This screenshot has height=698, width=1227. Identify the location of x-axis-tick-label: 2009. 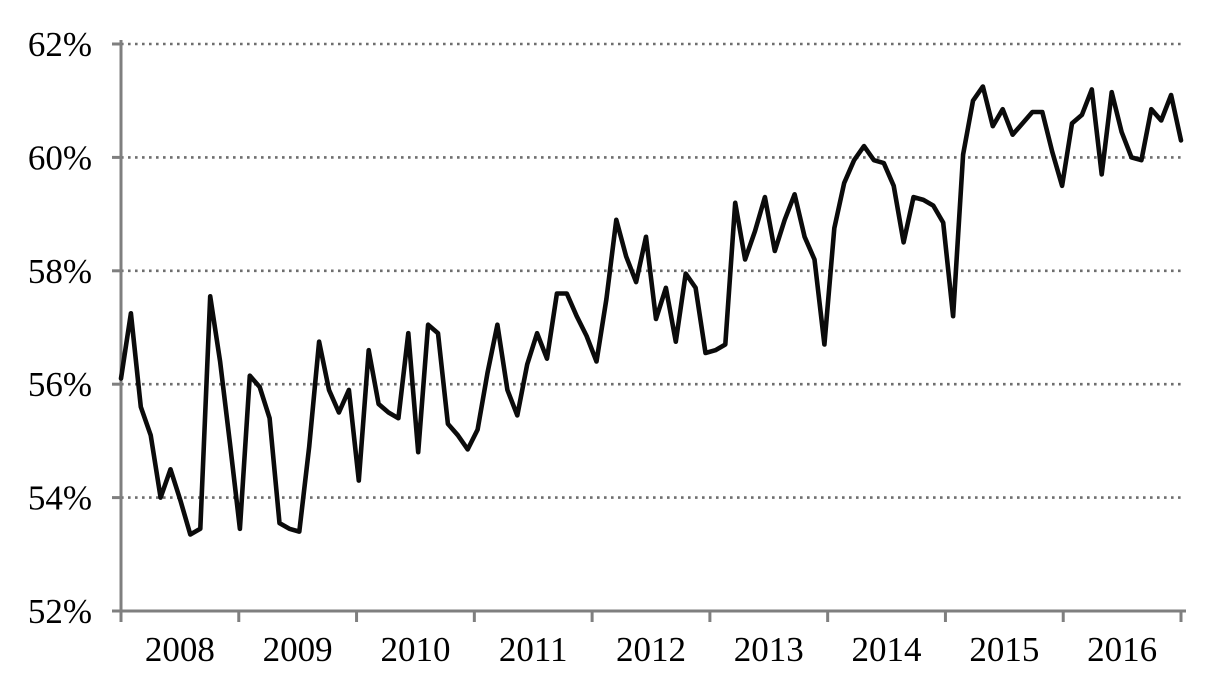
(298, 649).